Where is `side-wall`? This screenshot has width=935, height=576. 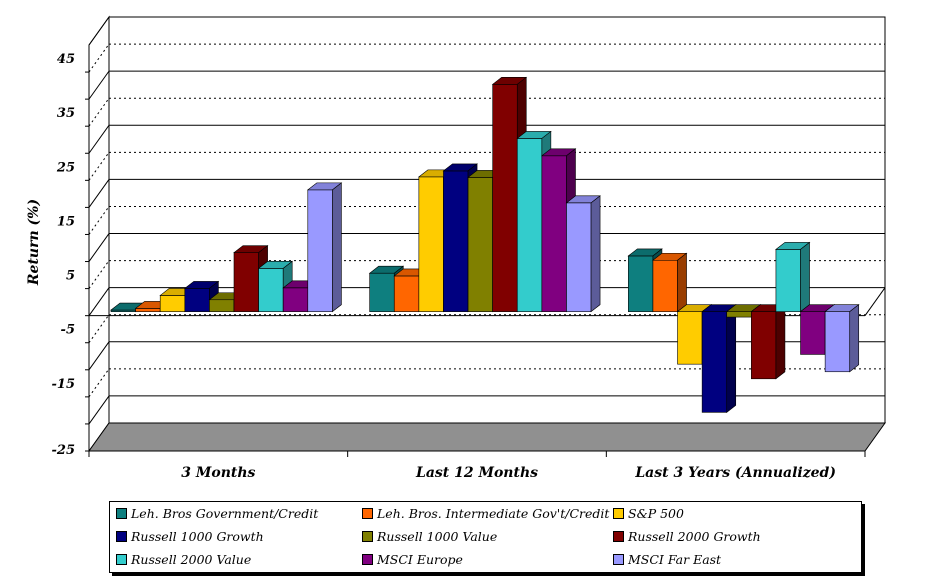 side-wall is located at coordinates (99, 234).